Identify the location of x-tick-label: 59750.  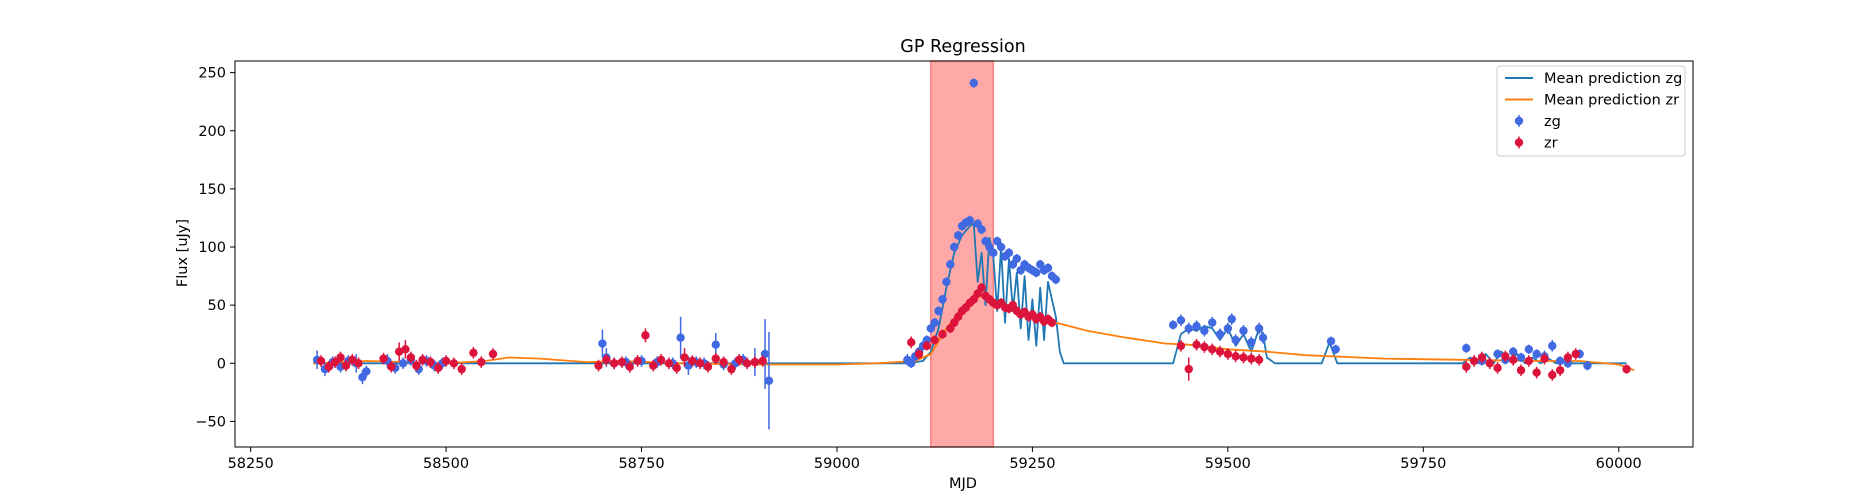
(1423, 464).